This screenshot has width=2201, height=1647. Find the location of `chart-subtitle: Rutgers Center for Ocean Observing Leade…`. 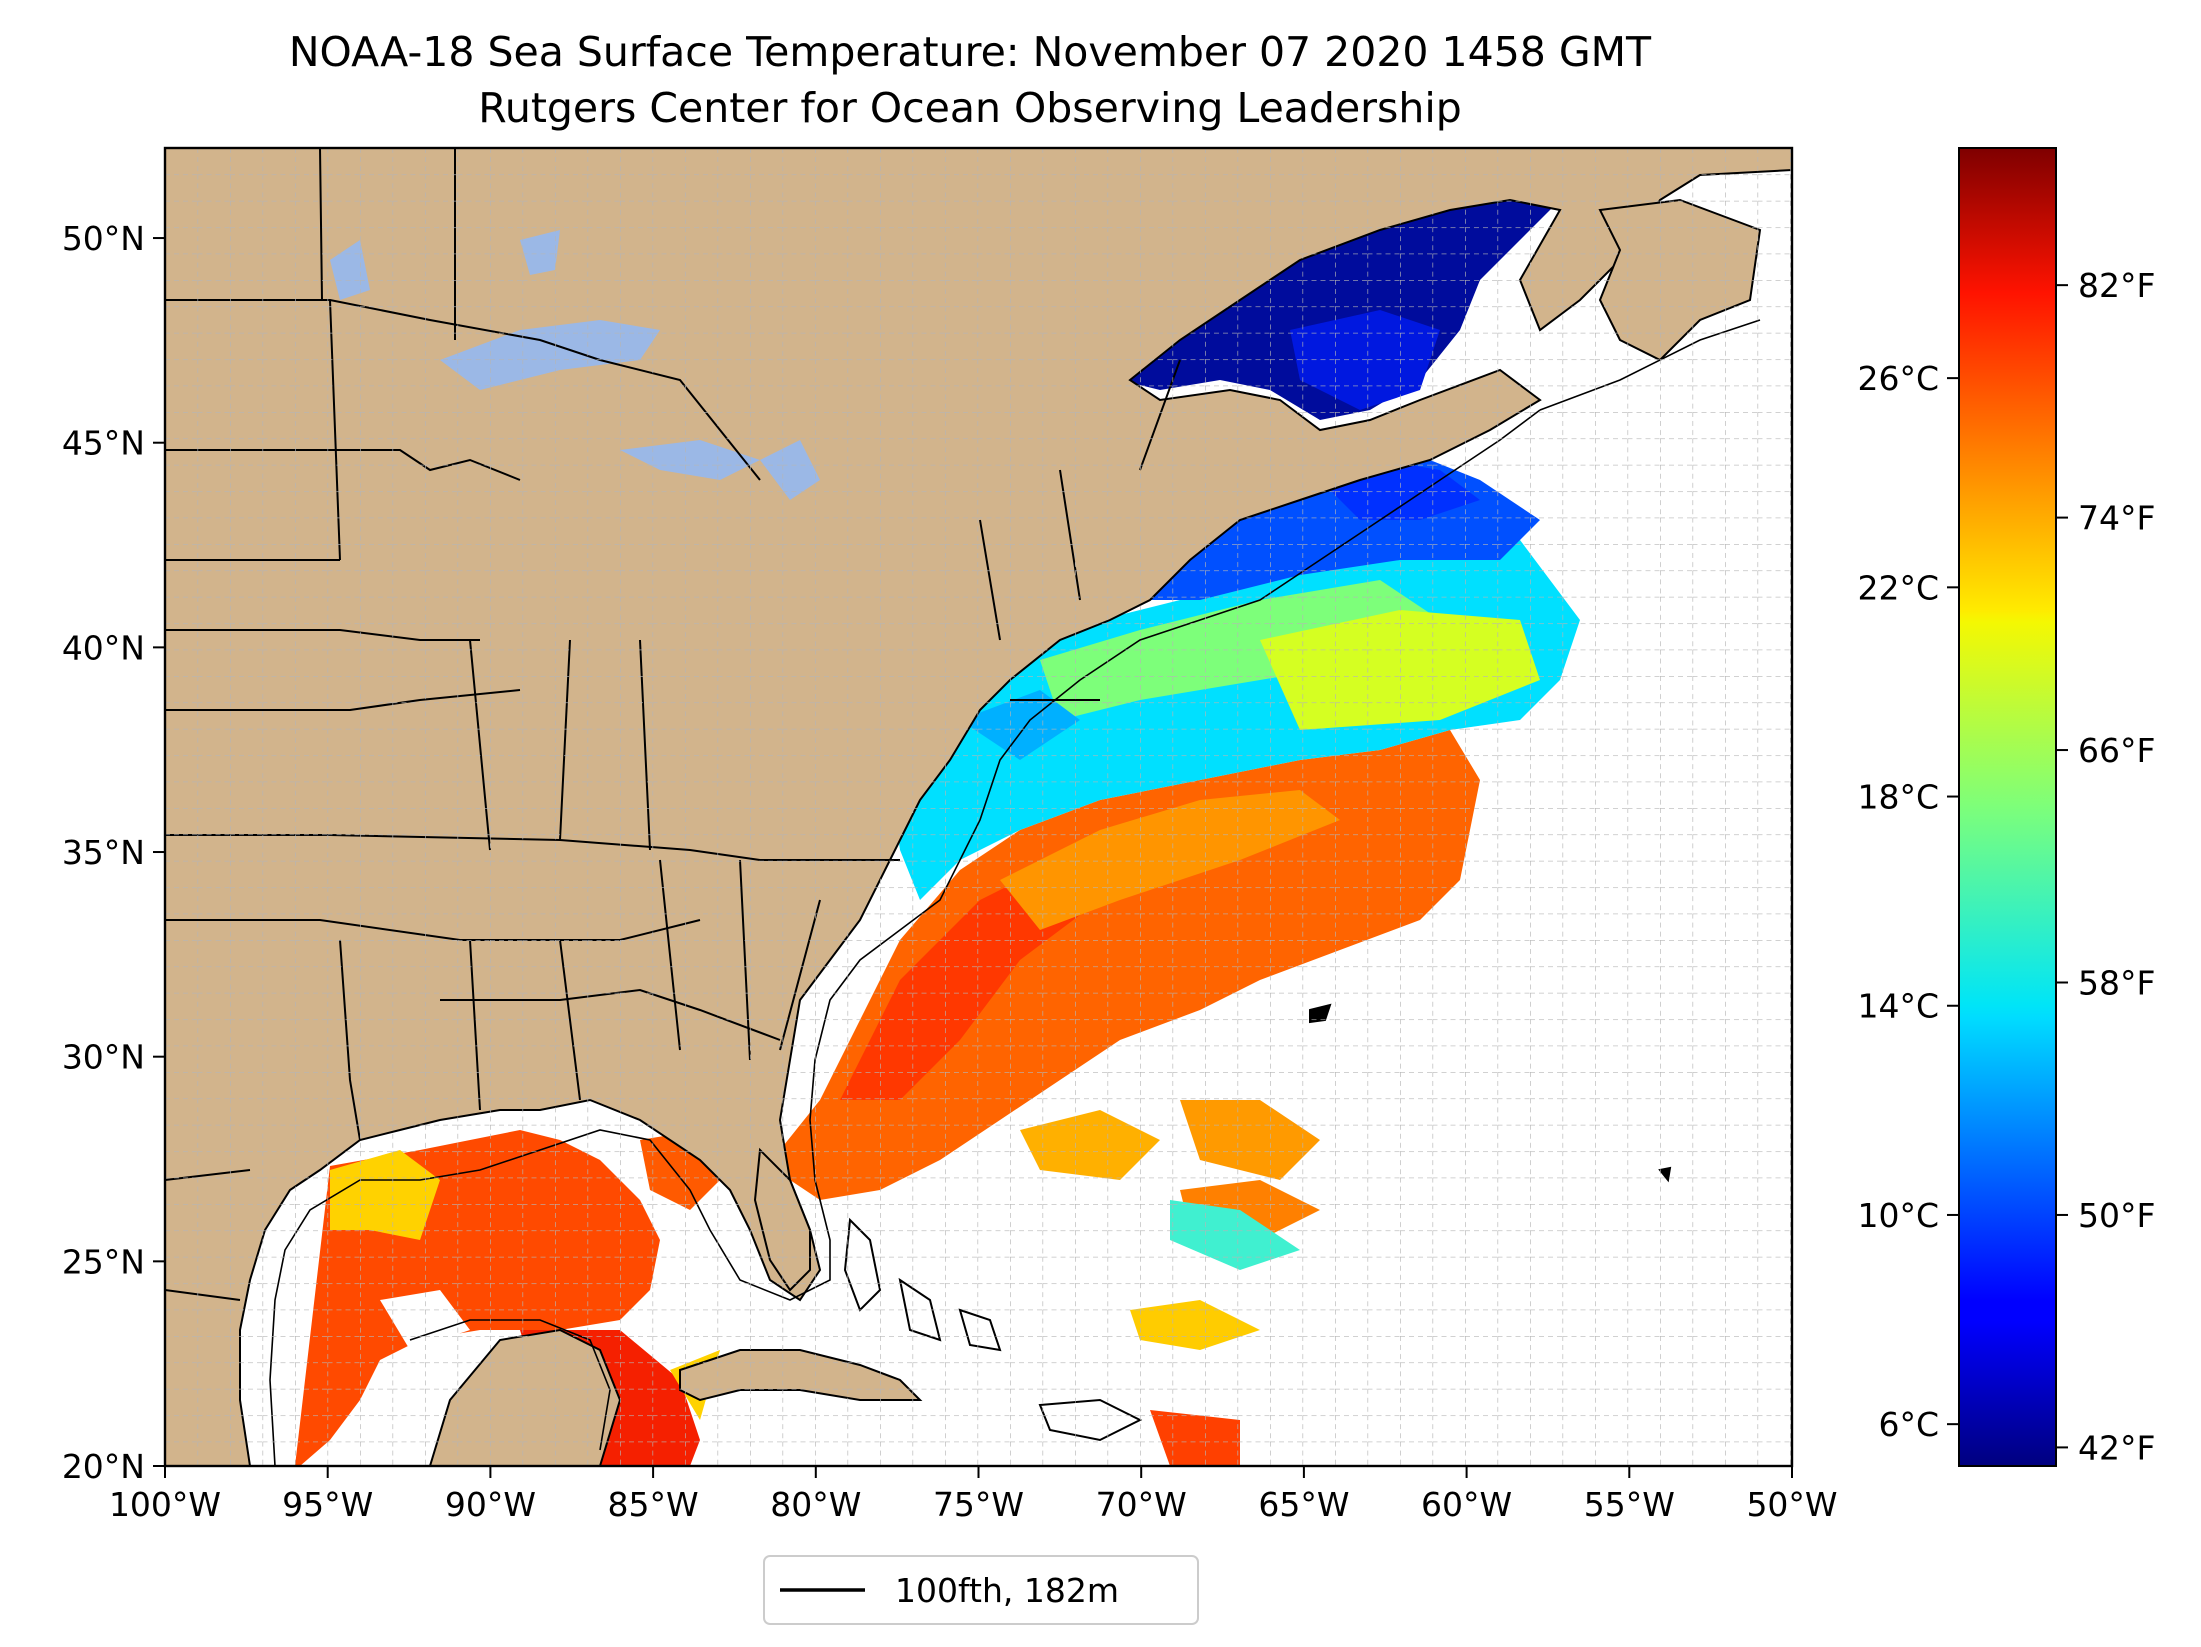

chart-subtitle: Rutgers Center for Ocean Observing Leade… is located at coordinates (970, 108).